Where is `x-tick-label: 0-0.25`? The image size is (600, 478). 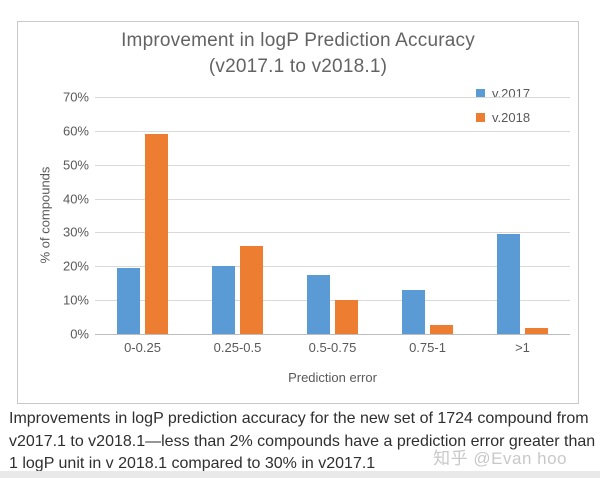
x-tick-label: 0-0.25 is located at coordinates (142, 347).